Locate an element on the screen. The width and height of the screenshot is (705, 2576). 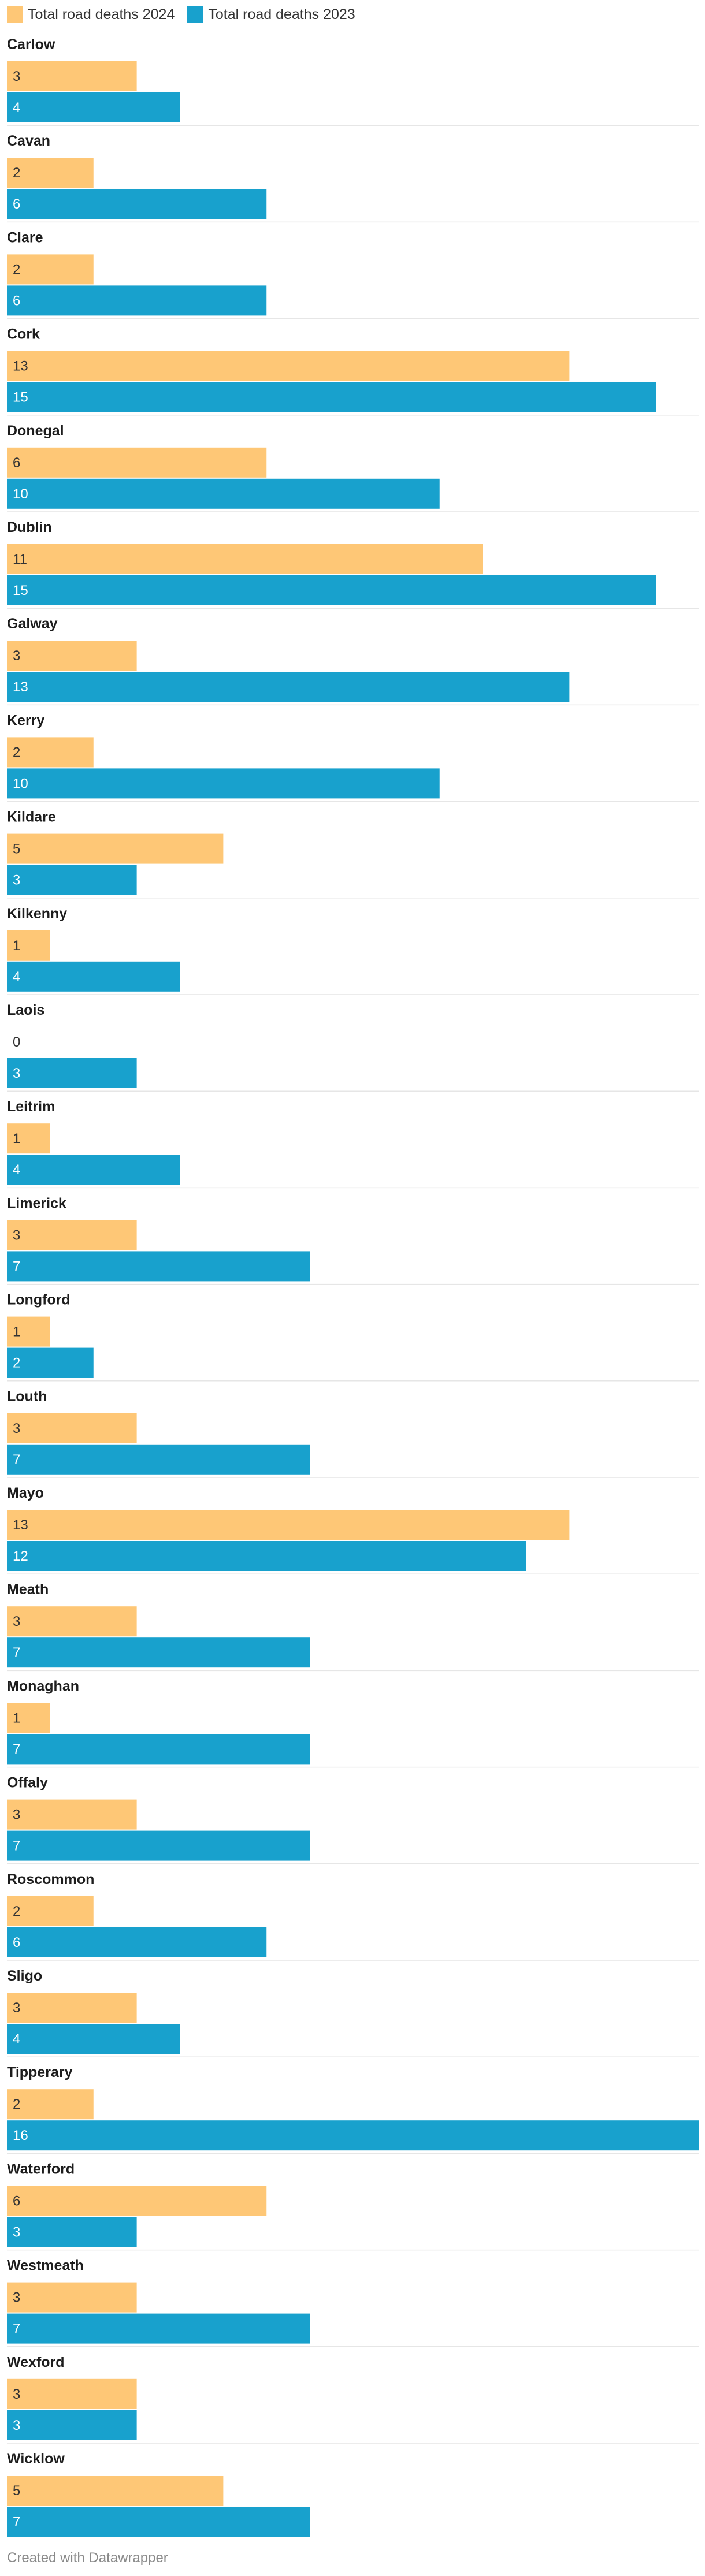
bar-value-label: 5 is located at coordinates (16, 850).